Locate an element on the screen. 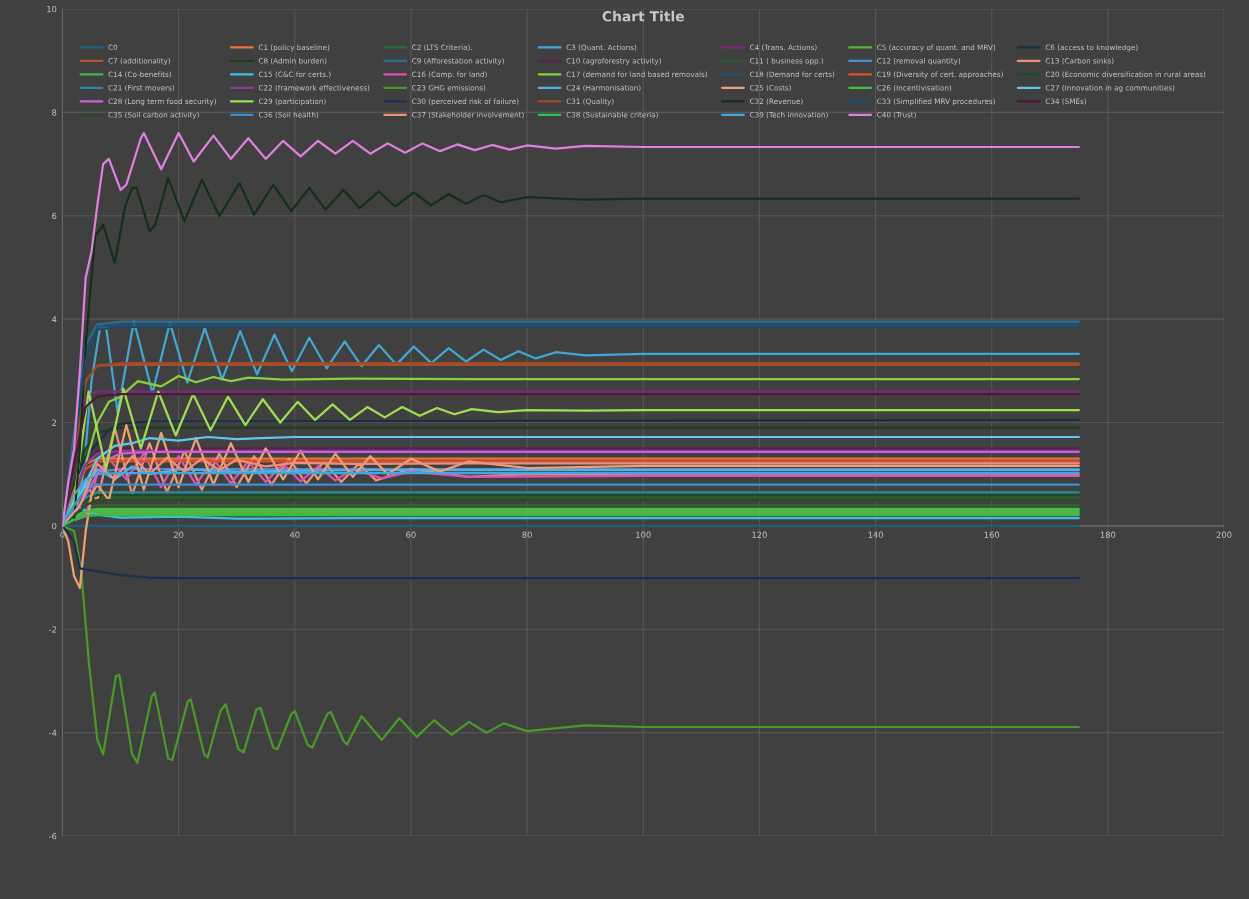 This screenshot has width=1249, height=899. y-tick-label: 10 is located at coordinates (52, 9).